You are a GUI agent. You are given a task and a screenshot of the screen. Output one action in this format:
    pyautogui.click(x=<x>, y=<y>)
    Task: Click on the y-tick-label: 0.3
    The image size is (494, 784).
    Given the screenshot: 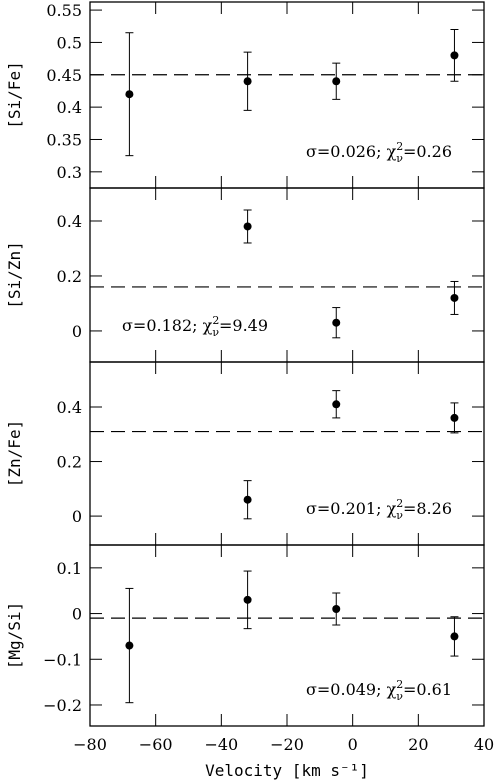 What is the action you would take?
    pyautogui.click(x=69, y=172)
    